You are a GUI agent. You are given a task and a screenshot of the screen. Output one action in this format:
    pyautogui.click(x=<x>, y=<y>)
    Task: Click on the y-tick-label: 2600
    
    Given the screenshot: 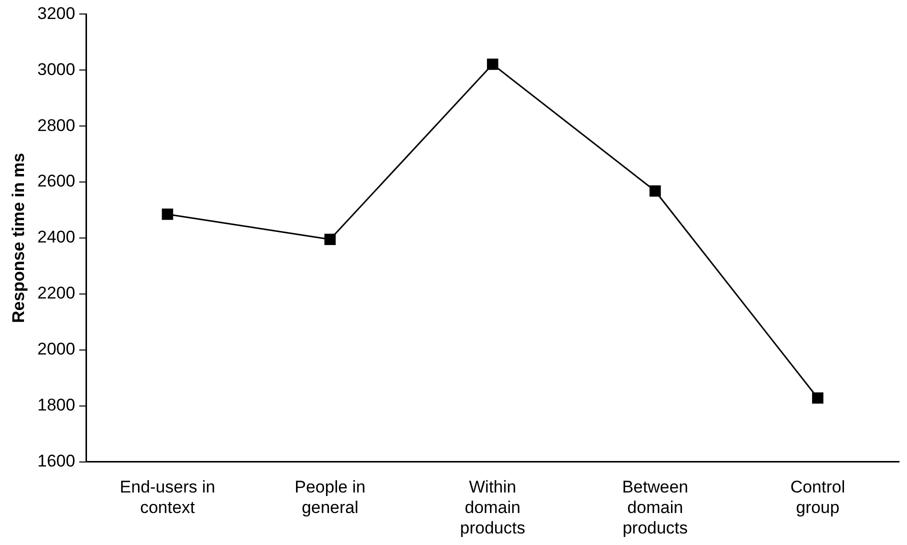 What is the action you would take?
    pyautogui.click(x=56, y=181)
    